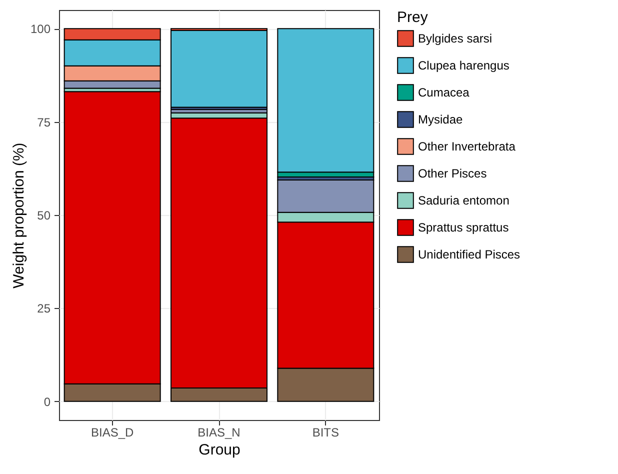 This screenshot has height=474, width=618. What do you see at coordinates (44, 215) in the screenshot?
I see `y-tick-label: 50` at bounding box center [44, 215].